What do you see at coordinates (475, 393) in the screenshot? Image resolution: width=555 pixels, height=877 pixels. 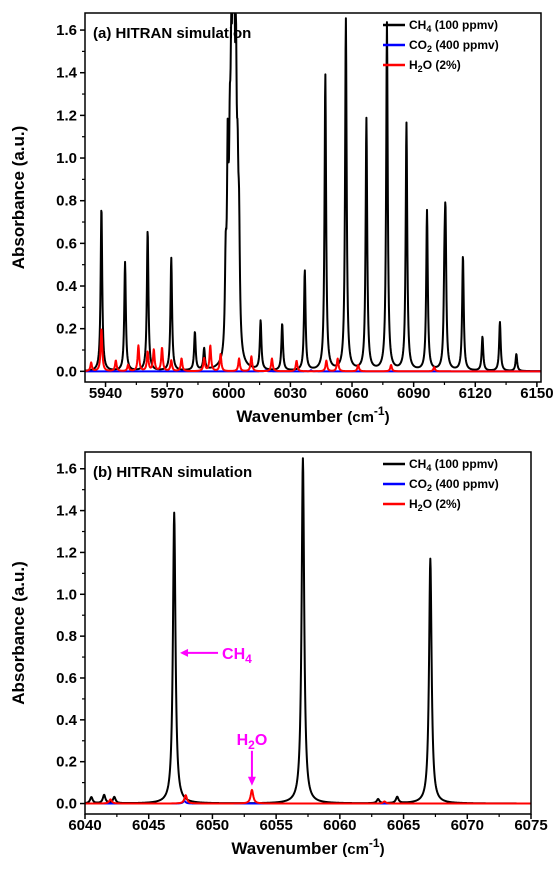 I see `x-tick-label: 6120` at bounding box center [475, 393].